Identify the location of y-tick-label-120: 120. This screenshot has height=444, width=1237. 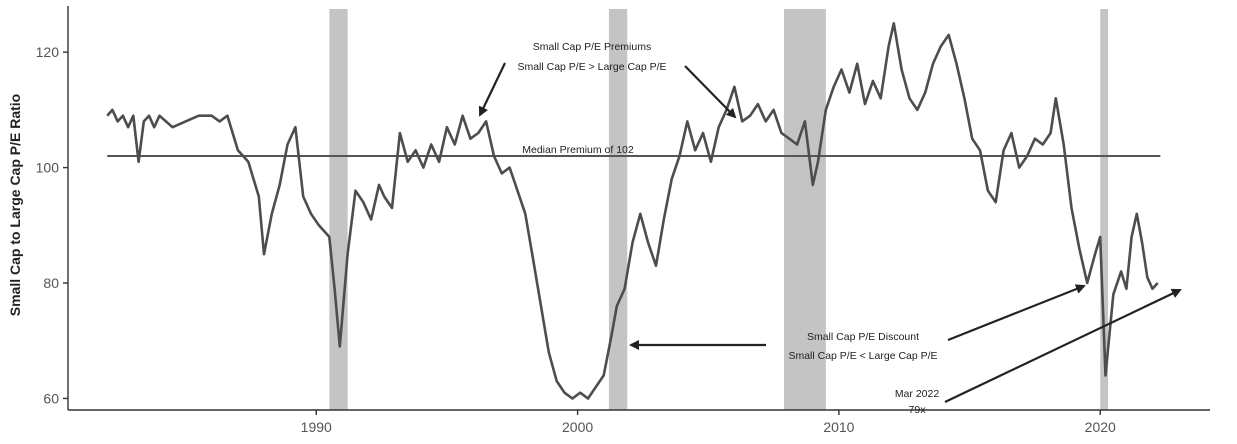
(48, 52).